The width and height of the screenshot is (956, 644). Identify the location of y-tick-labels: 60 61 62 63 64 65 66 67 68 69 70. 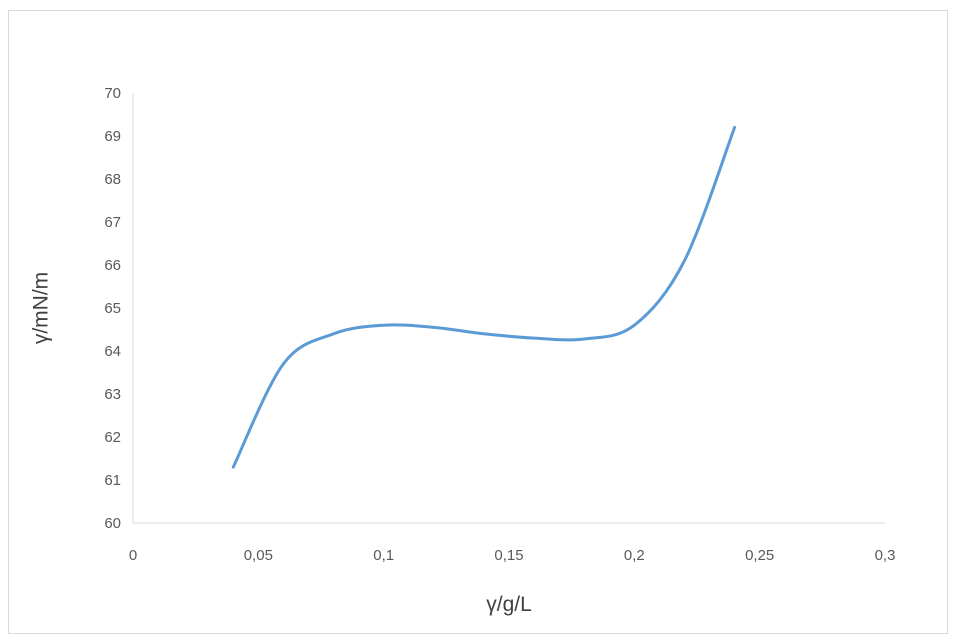
(112, 308).